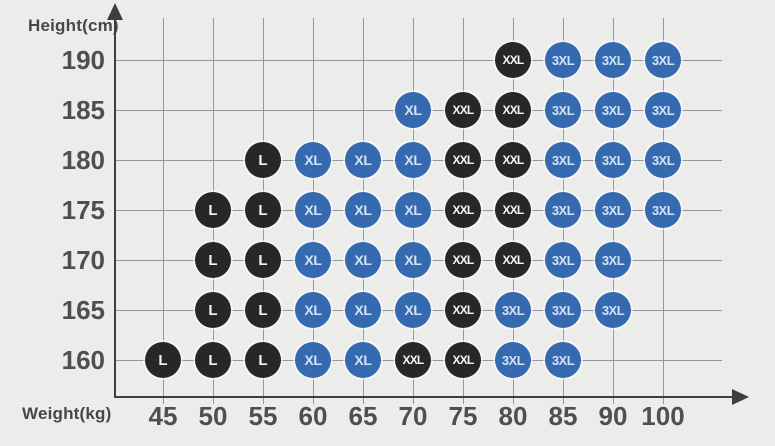 This screenshot has width=775, height=446. Describe the element at coordinates (73, 25) in the screenshot. I see `y-axis-title: Height(cm)` at that location.